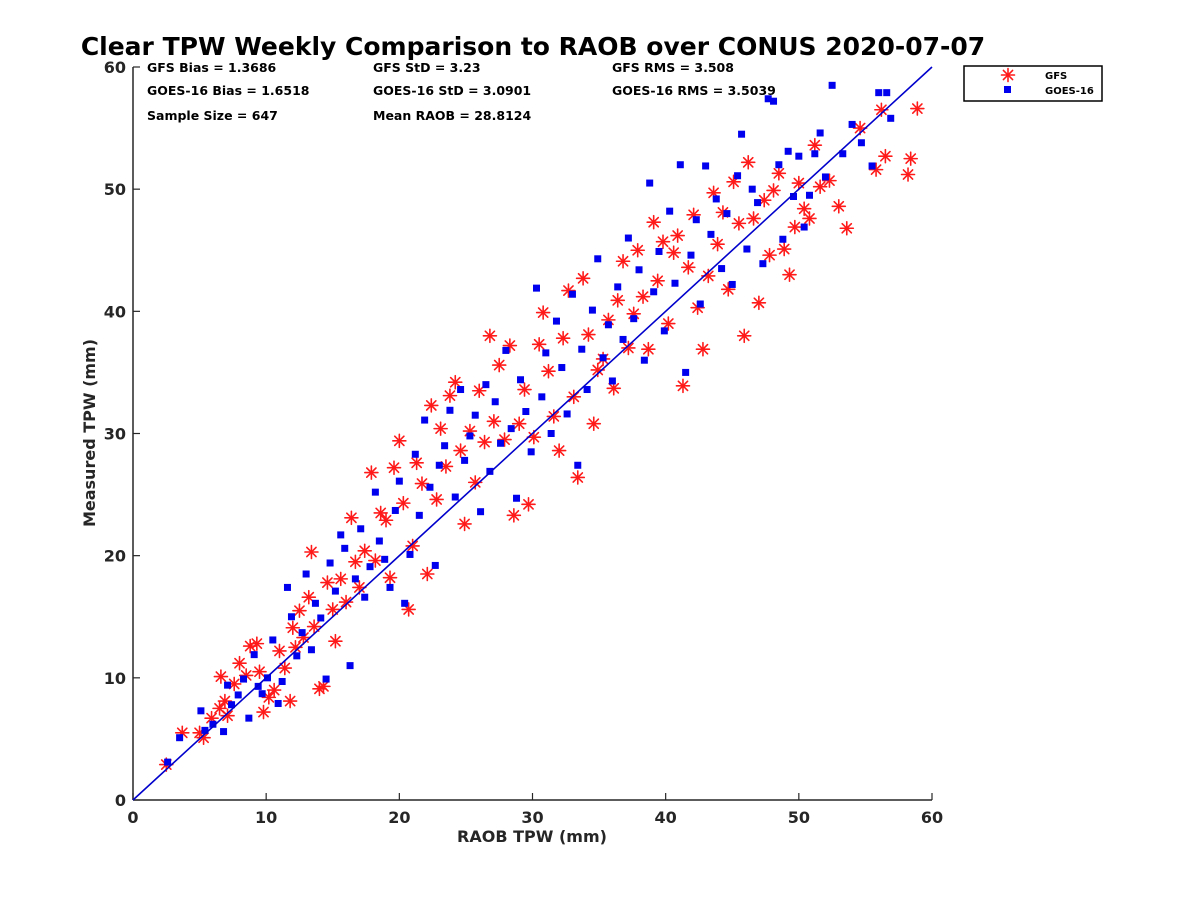 The width and height of the screenshot is (1200, 900). What do you see at coordinates (115, 434) in the screenshot?
I see `y-tick-label: 30` at bounding box center [115, 434].